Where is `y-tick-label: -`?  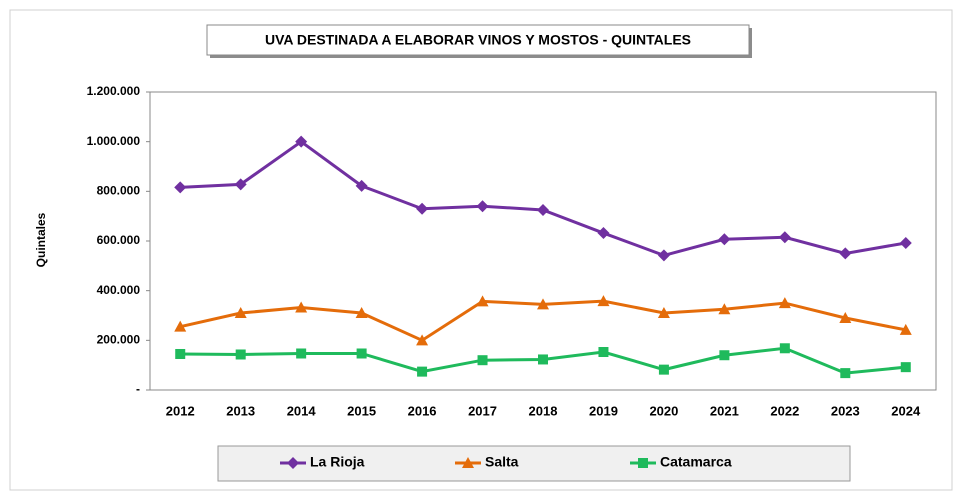 y-tick-label: - is located at coordinates (138, 389).